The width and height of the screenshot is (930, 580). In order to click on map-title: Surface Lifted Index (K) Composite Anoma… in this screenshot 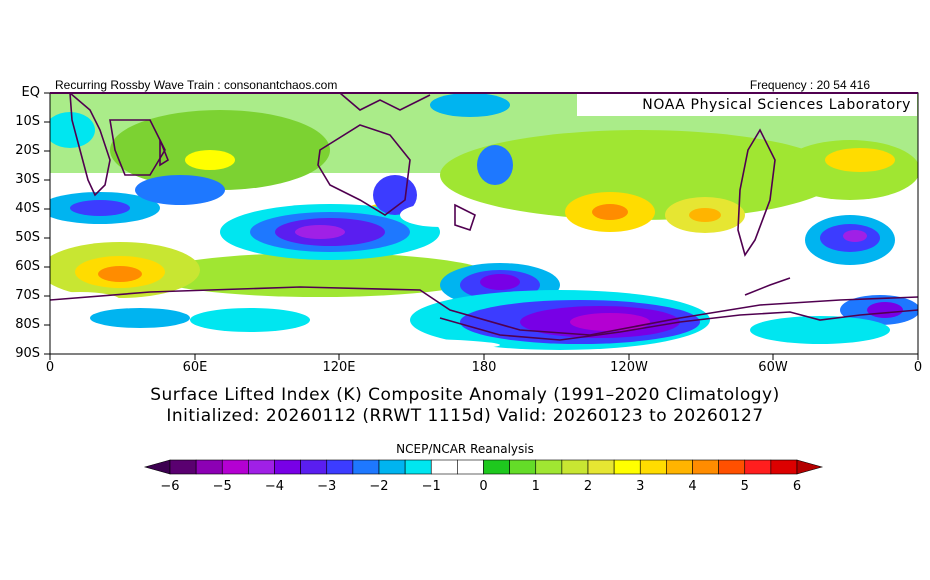, I will do `click(465, 395)`.